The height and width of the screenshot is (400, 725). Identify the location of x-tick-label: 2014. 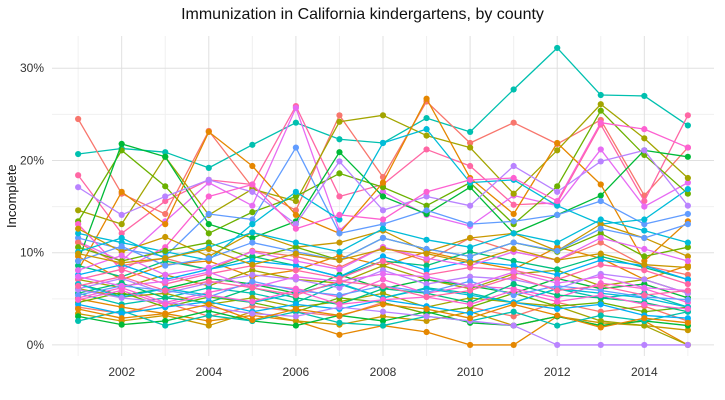
(644, 372).